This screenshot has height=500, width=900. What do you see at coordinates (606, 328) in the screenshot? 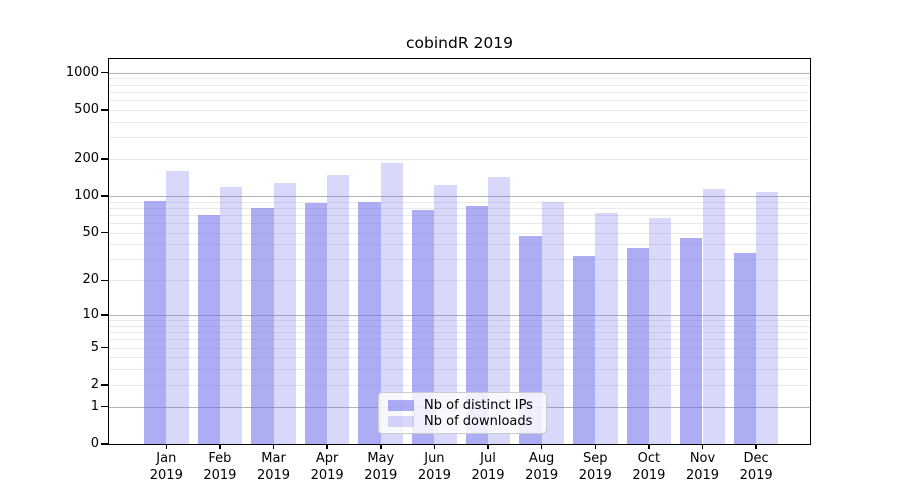
I see `bar-downloads-sep` at bounding box center [606, 328].